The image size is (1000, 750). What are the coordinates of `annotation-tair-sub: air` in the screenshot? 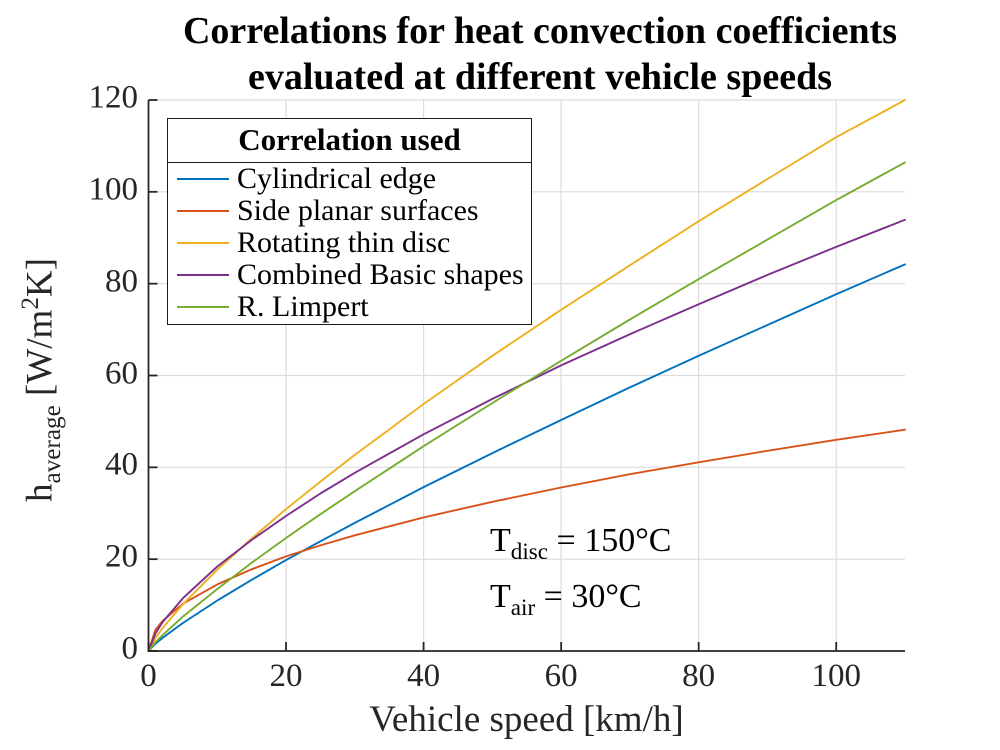 It's located at (523, 607).